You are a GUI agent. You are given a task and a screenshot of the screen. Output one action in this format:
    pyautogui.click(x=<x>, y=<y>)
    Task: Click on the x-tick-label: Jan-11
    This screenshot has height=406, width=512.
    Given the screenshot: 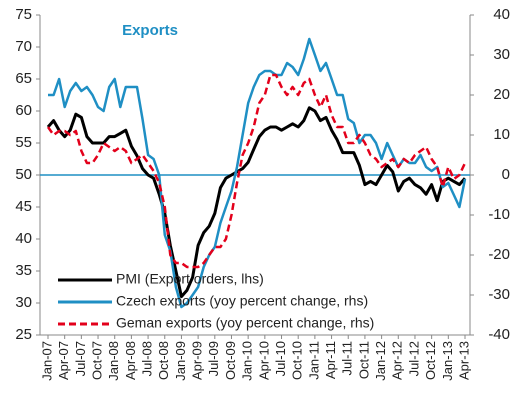 What is the action you would take?
    pyautogui.click(x=313, y=360)
    